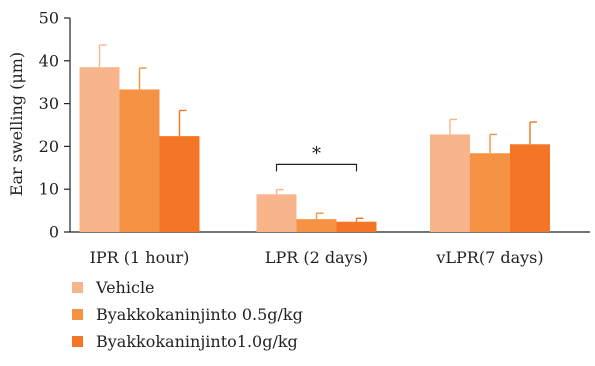 The height and width of the screenshot is (366, 595). Describe the element at coordinates (197, 341) in the screenshot. I see `legend-label: Byakkokaninjinto1.0g/kg` at that location.